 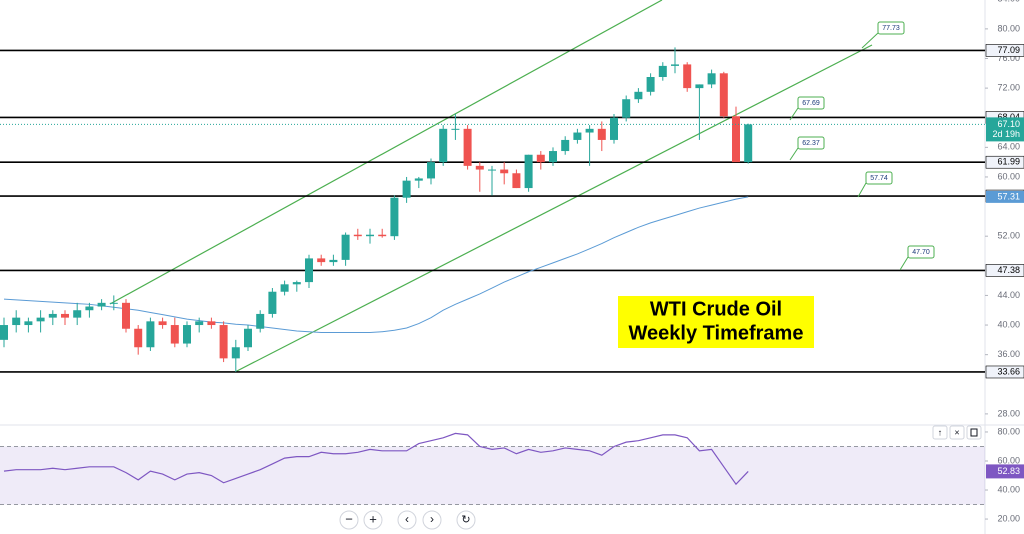 I want to click on level-label: 77.09, so click(x=1008, y=50).